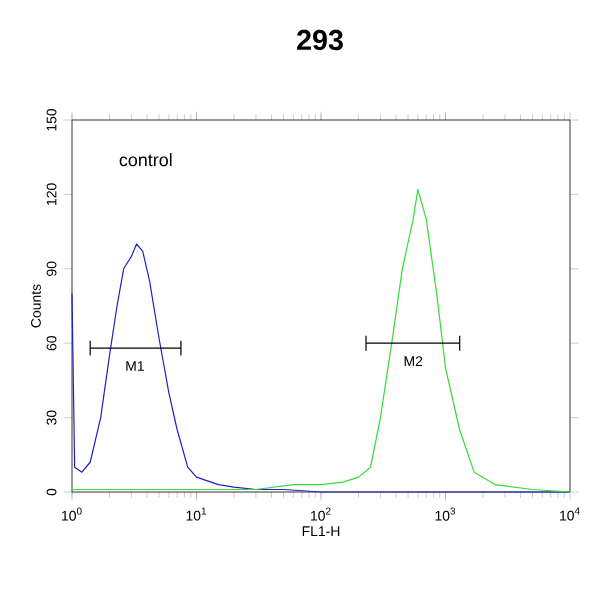  Describe the element at coordinates (320, 40) in the screenshot. I see `chart-title: 293` at that location.